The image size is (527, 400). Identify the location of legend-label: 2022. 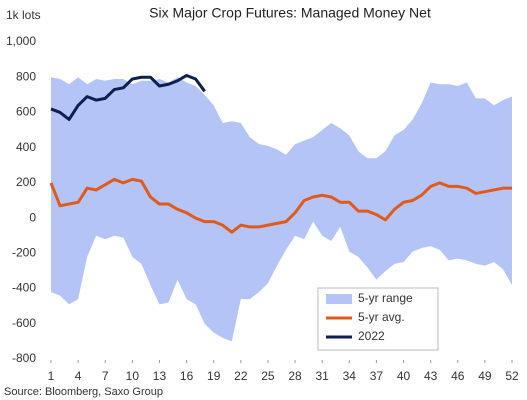
(371, 336).